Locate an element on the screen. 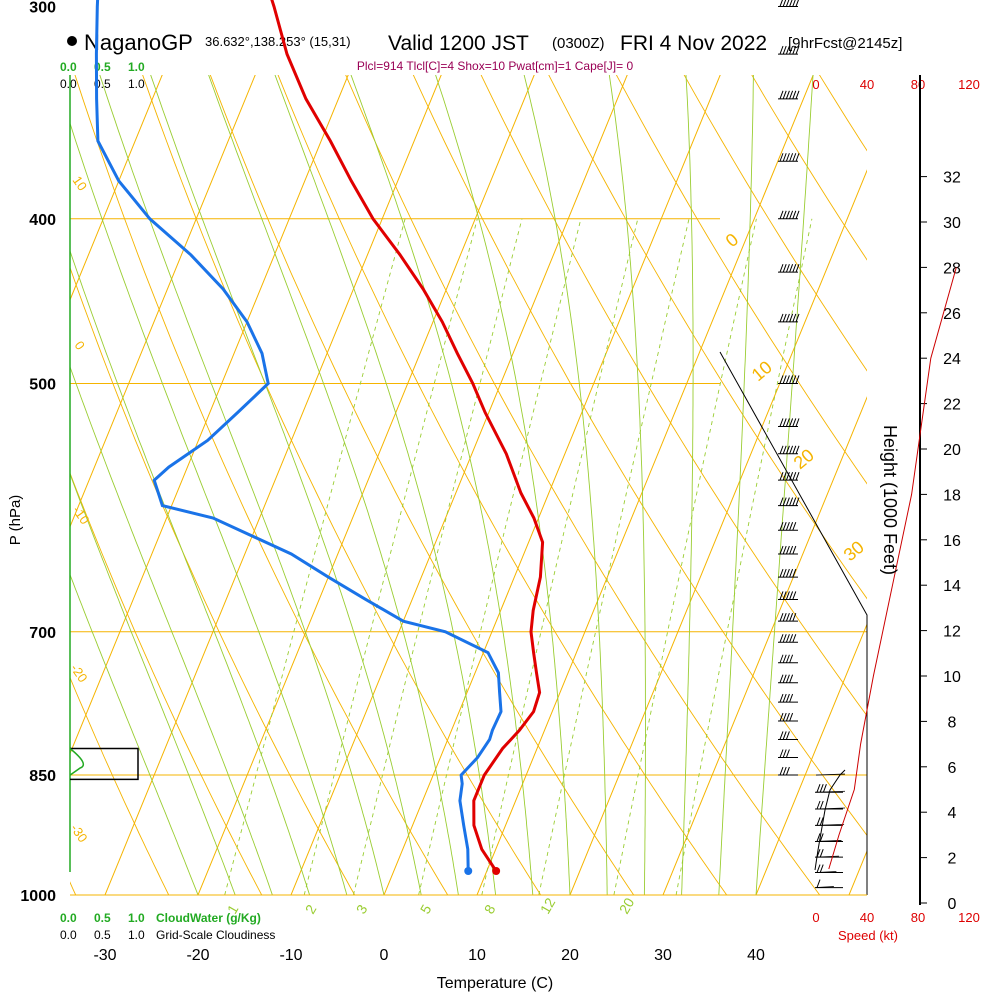 Image resolution: width=1000 pixels, height=1000 pixels. height-tick-label: 0 is located at coordinates (952, 904).